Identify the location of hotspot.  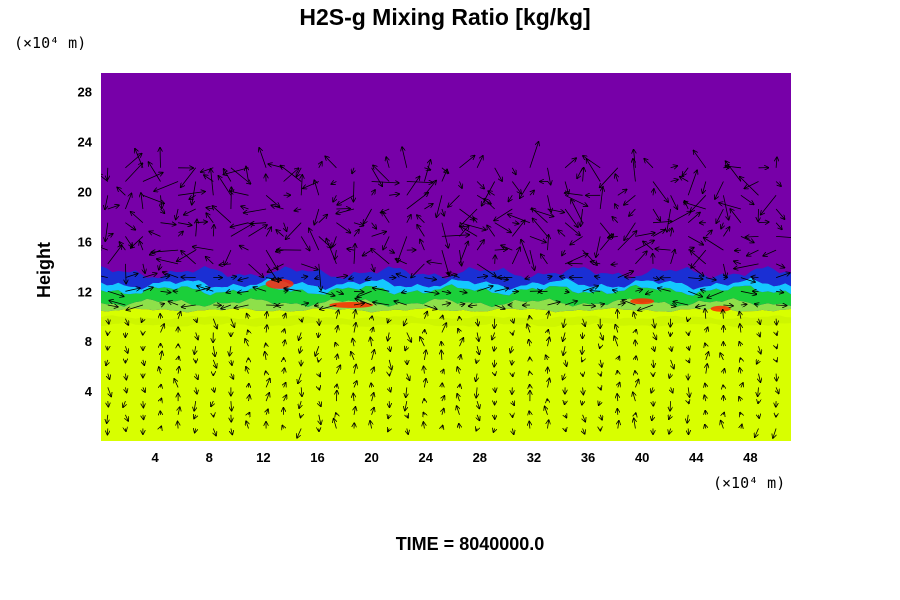
(642, 301).